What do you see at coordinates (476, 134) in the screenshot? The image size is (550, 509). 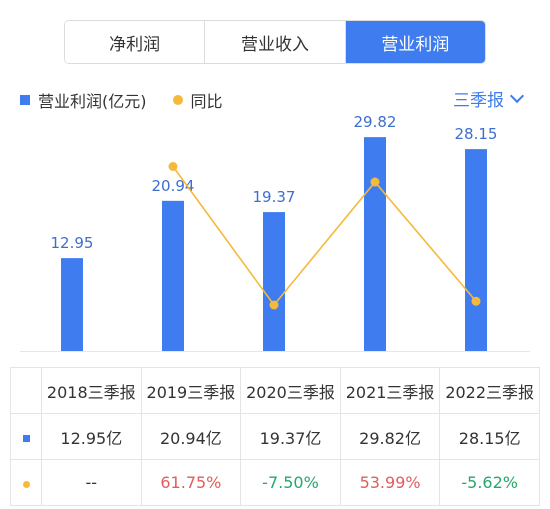 I see `bar-value-label: 28.15` at bounding box center [476, 134].